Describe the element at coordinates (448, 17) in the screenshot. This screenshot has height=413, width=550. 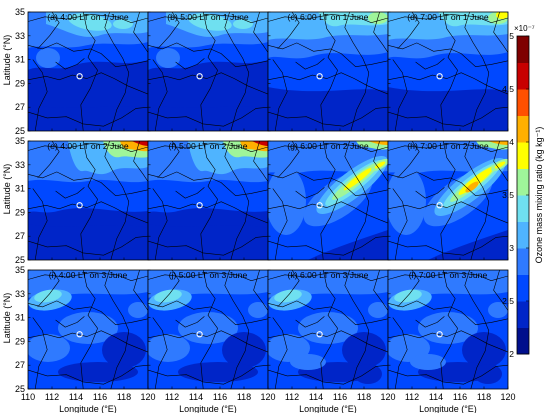
I see `panel-label: (d) 7:00 LT on 1 June` at that location.